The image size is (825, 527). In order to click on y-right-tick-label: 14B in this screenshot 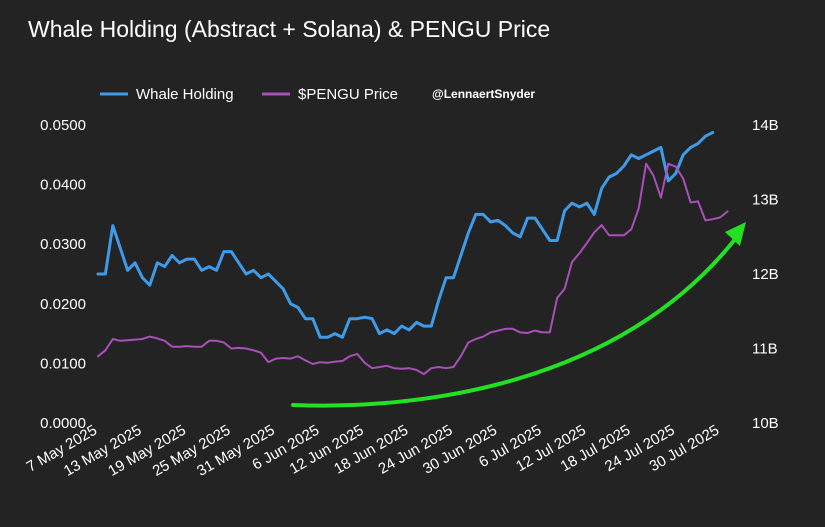, I will do `click(765, 125)`.